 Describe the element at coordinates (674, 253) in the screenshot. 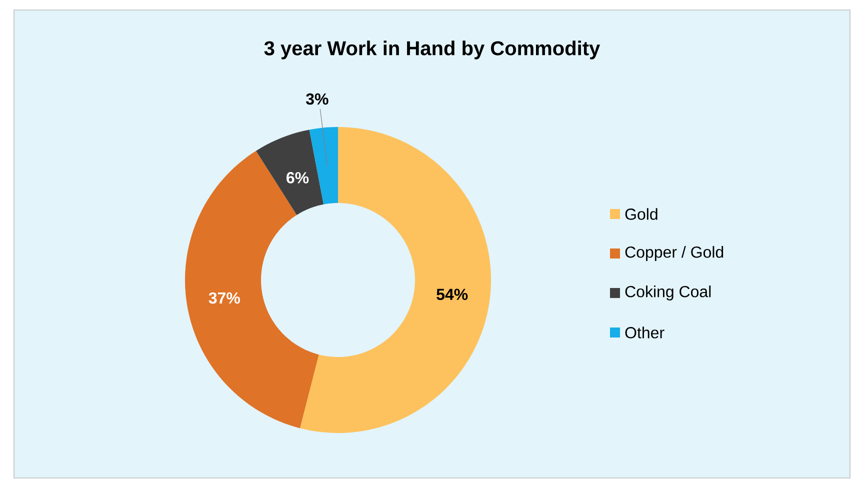

I see `legend-label: Copper / Gold` at that location.